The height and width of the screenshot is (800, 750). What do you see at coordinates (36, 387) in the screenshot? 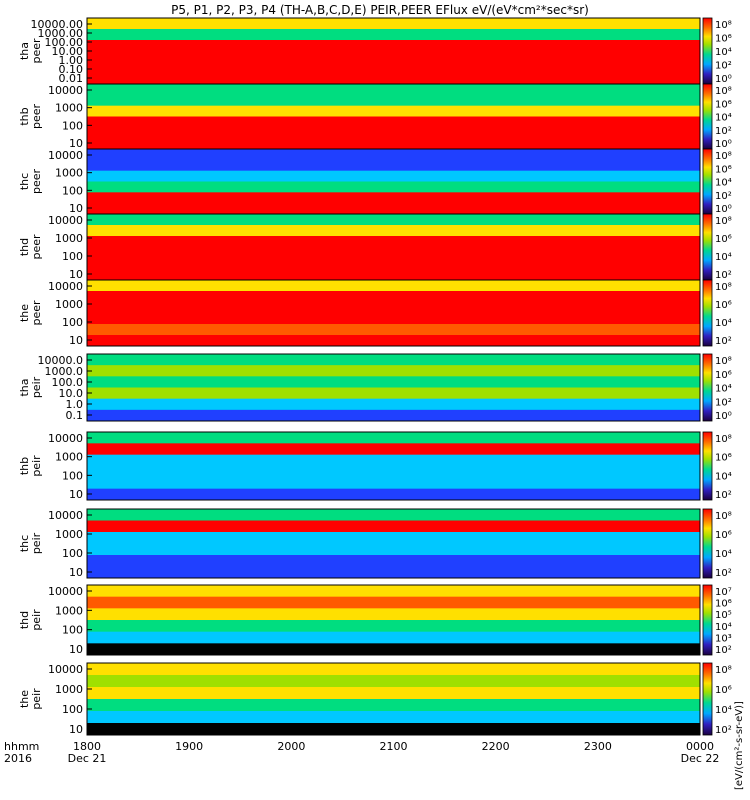
I see `panel-species-label: peir` at bounding box center [36, 387].